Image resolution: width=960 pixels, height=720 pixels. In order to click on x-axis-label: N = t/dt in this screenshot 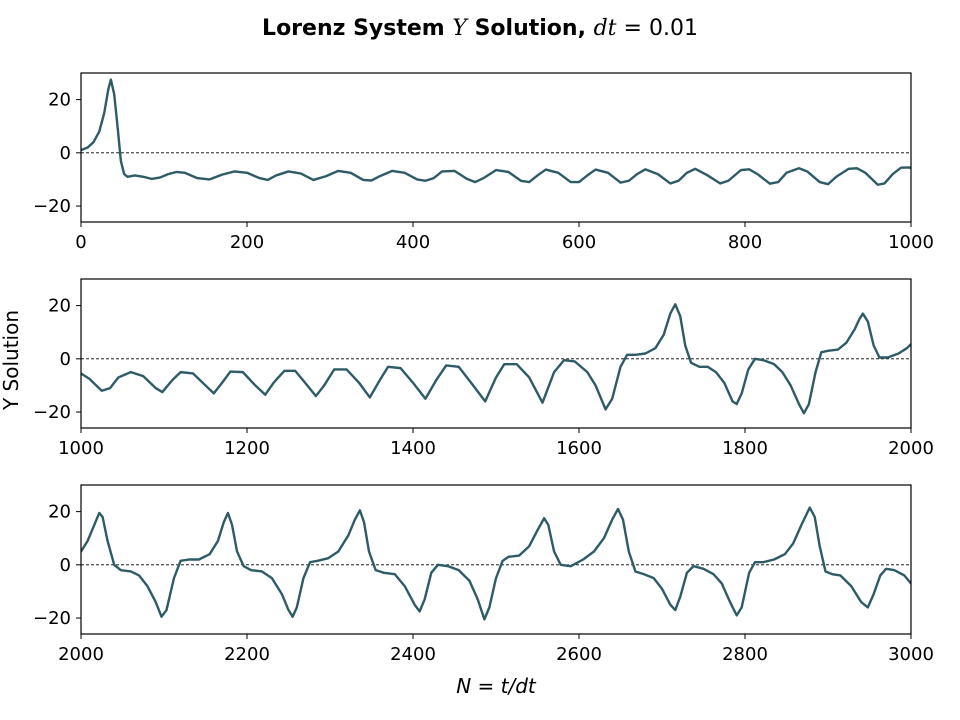, I will do `click(496, 686)`.